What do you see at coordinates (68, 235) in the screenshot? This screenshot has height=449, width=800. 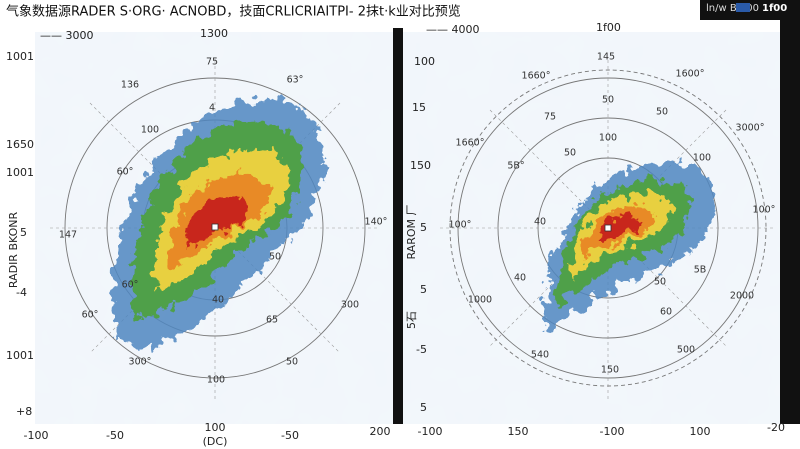 I see `ring-label: 147` at bounding box center [68, 235].